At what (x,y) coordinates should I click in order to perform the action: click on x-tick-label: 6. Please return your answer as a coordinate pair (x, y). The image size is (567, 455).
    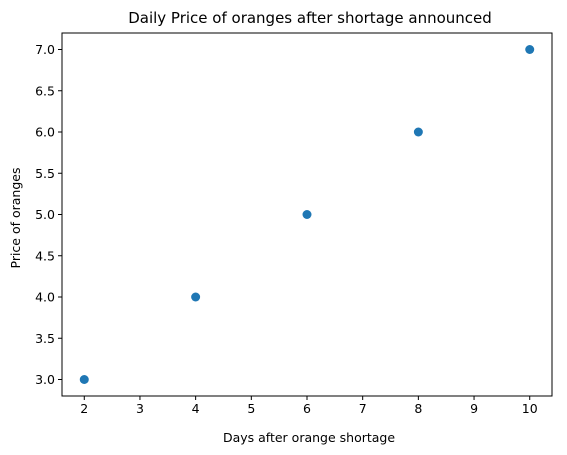
    Looking at the image, I should click on (307, 408).